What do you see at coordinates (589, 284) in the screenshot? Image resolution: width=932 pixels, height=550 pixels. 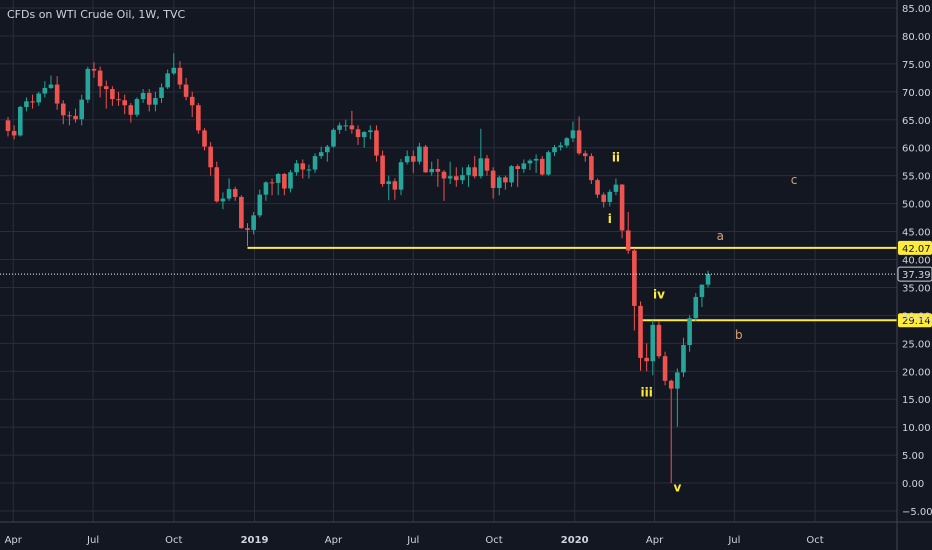 I see `support-resistance-lines: 42.07 29.14` at bounding box center [589, 284].